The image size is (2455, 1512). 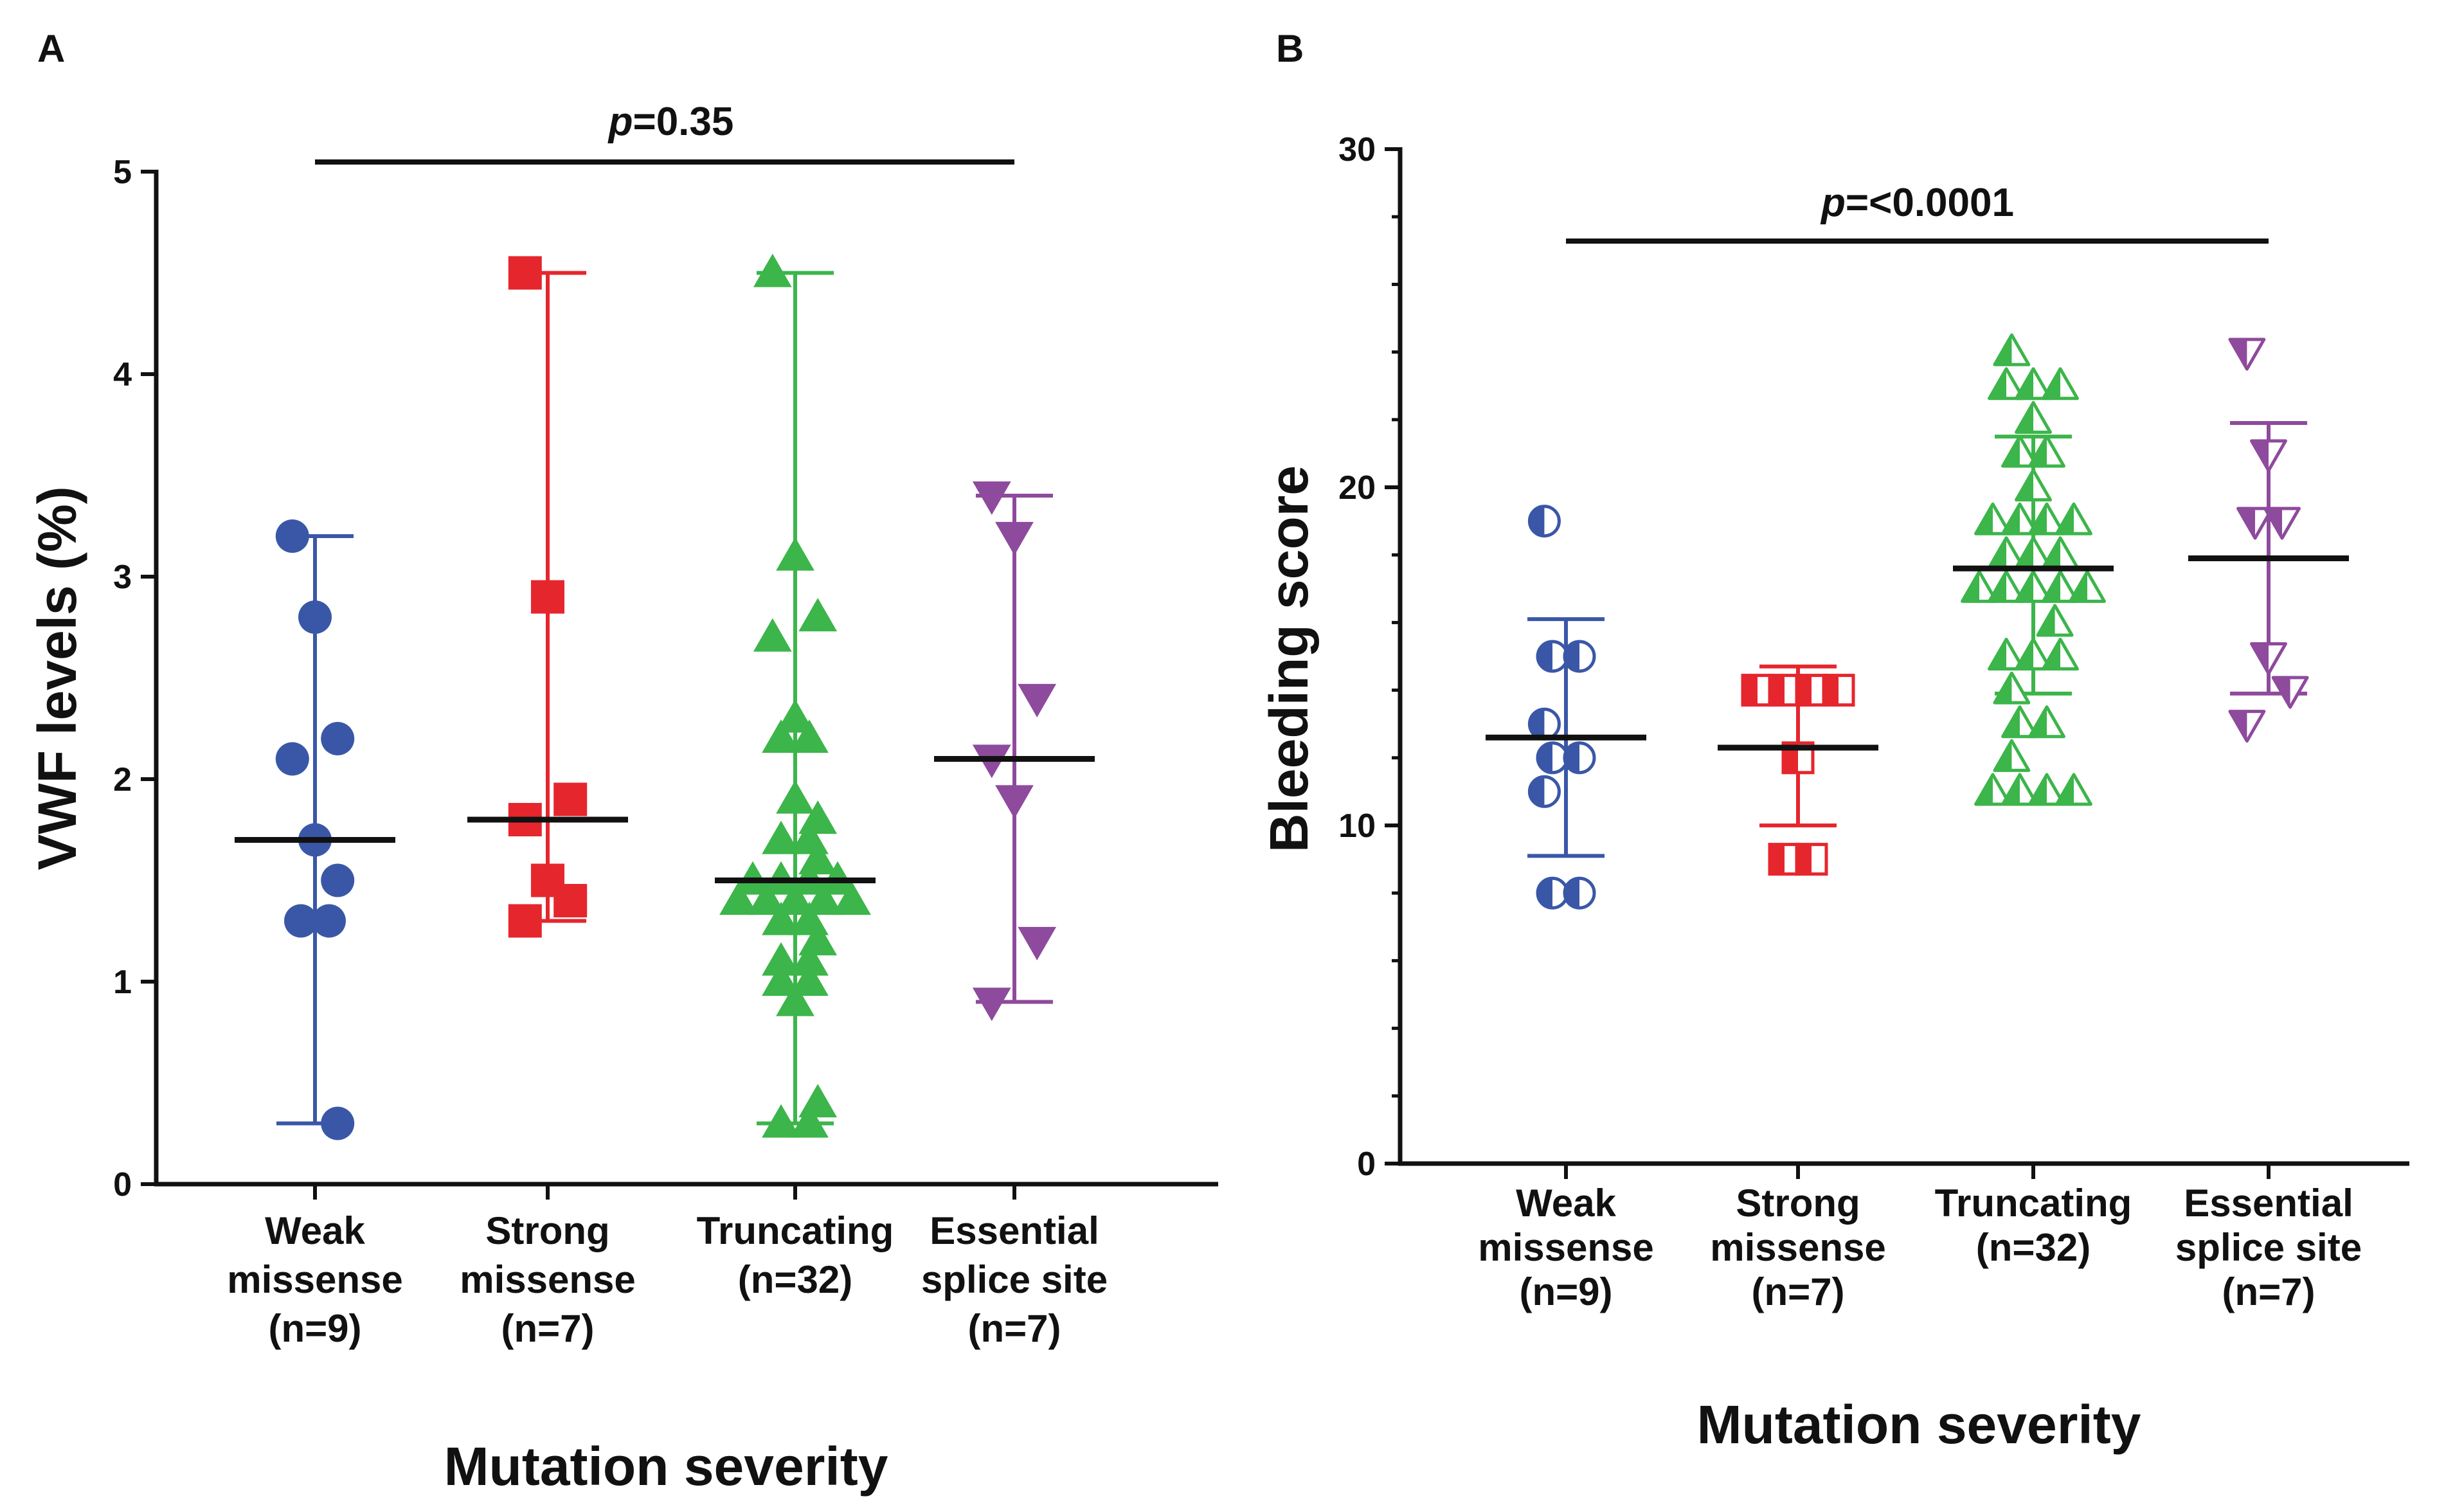 I want to click on panel-b-ytick-label: 30, so click(x=1357, y=150).